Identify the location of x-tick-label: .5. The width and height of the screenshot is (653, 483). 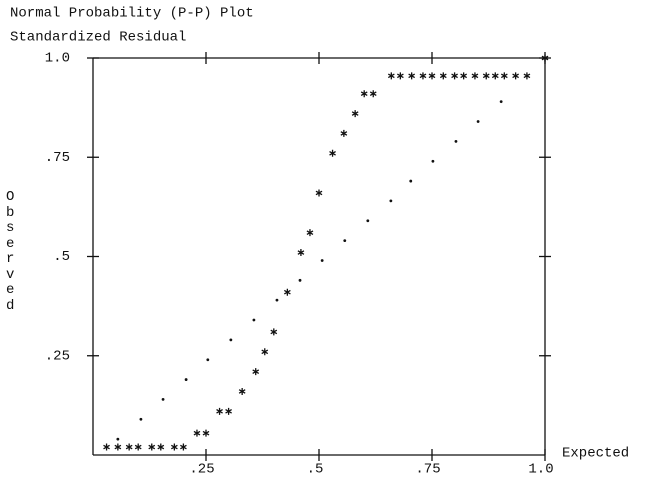
(315, 470).